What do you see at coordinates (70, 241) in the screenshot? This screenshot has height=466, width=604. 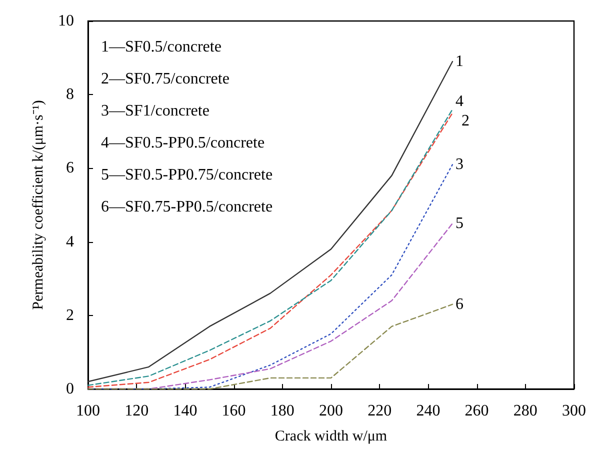 I see `y-tick-label: 4` at bounding box center [70, 241].